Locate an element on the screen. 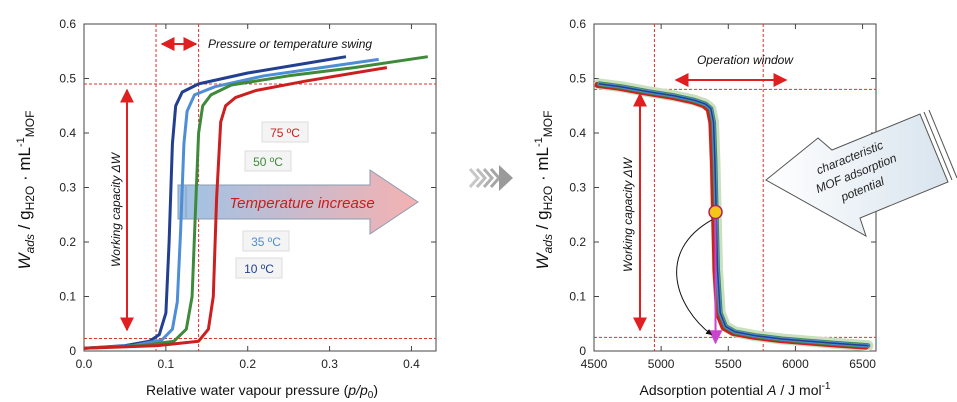 The image size is (957, 402). legend-35c: 35 ºC is located at coordinates (266, 241).